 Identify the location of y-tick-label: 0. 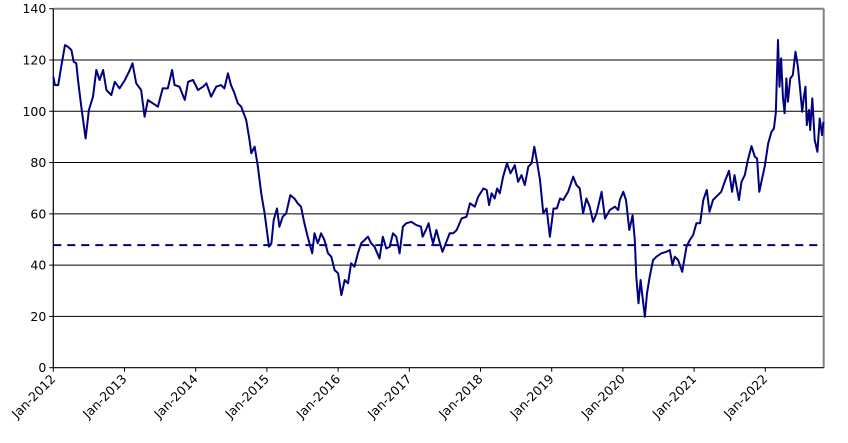
(42, 367).